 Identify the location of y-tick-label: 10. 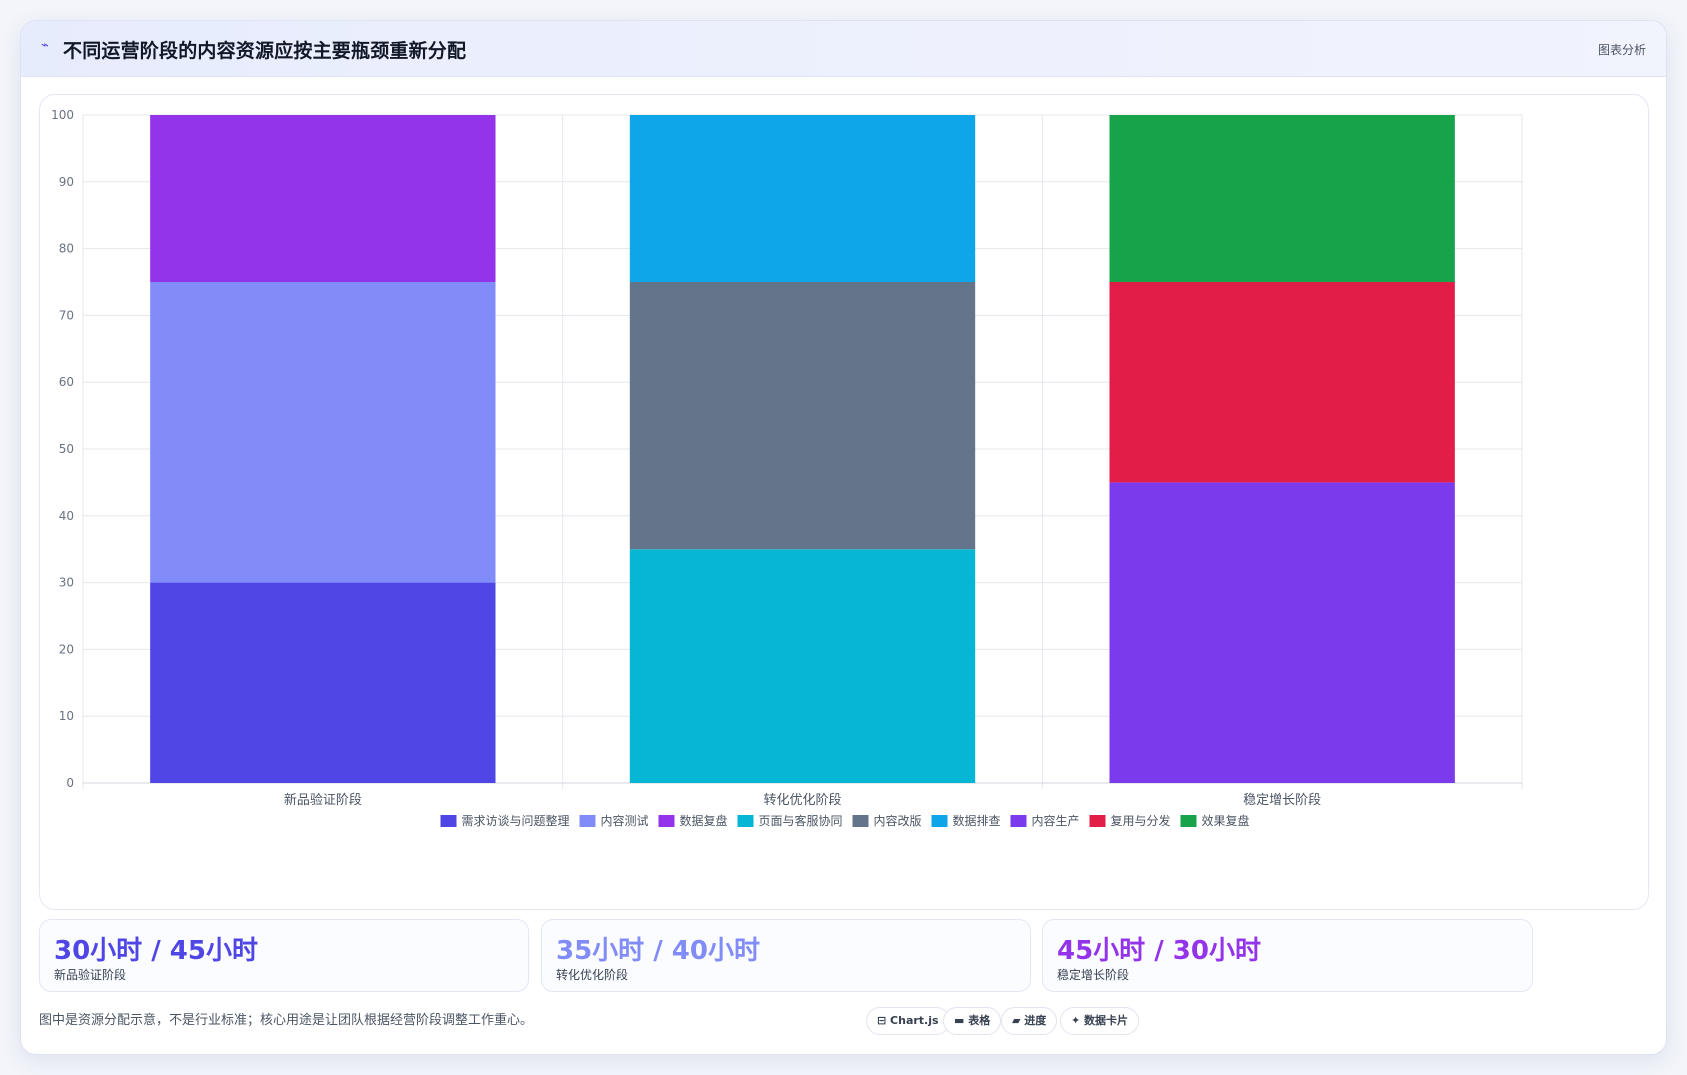
(66, 716).